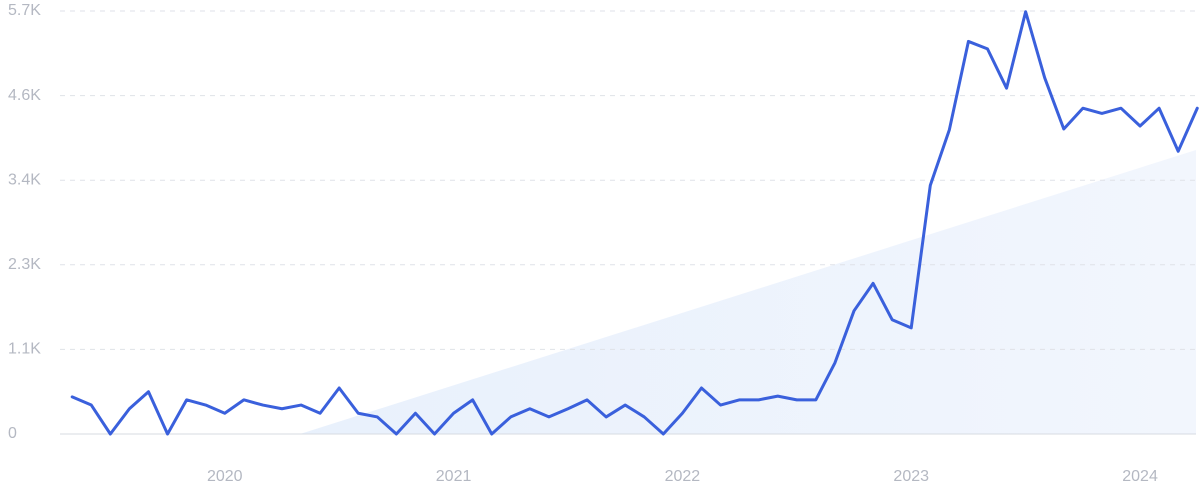 The width and height of the screenshot is (1200, 499). Describe the element at coordinates (24, 10) in the screenshot. I see `y-tick-label: 5.7K` at that location.